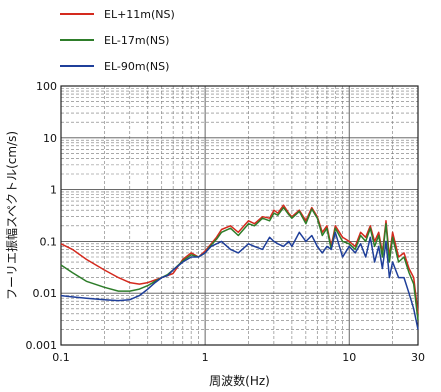 This screenshot has height=392, width=441. What do you see at coordinates (11, 215) in the screenshot?
I see `y-axis-title: フーリエ振幅スペクトル(cm/s)` at bounding box center [11, 215].